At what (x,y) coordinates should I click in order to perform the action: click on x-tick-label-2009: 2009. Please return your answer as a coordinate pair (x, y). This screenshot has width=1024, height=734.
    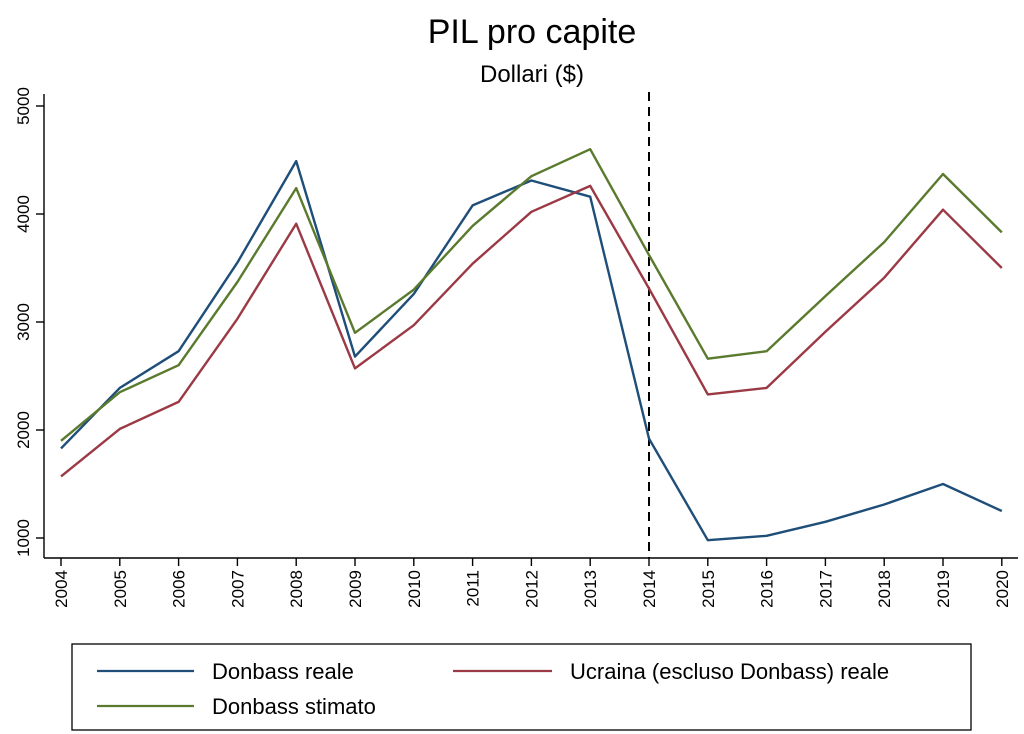
    Looking at the image, I should click on (355, 589).